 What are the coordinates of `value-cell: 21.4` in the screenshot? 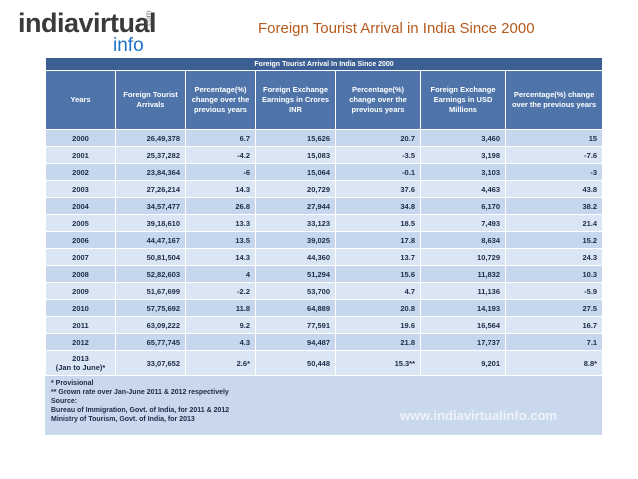 It's located at (554, 223).